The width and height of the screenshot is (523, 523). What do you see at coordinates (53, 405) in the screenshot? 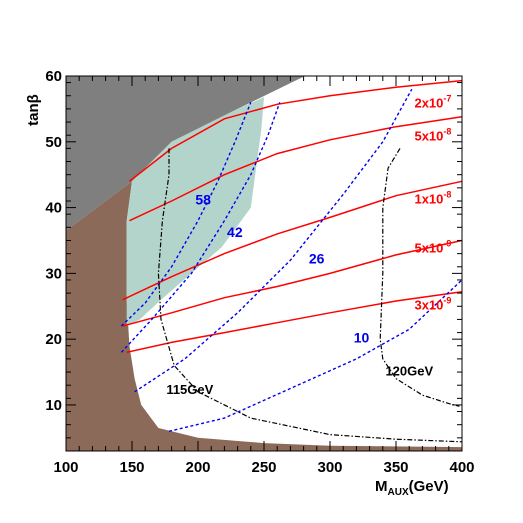
I see `y-tick-label: 10` at bounding box center [53, 405].